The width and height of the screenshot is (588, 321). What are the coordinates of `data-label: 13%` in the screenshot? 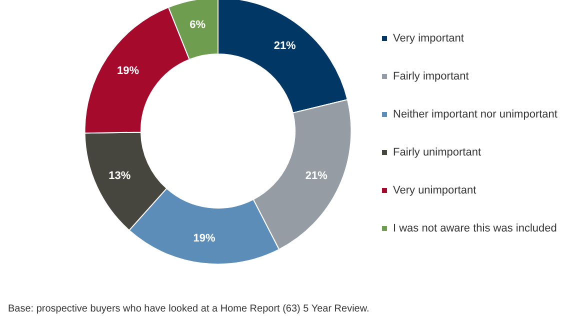 It's located at (119, 176).